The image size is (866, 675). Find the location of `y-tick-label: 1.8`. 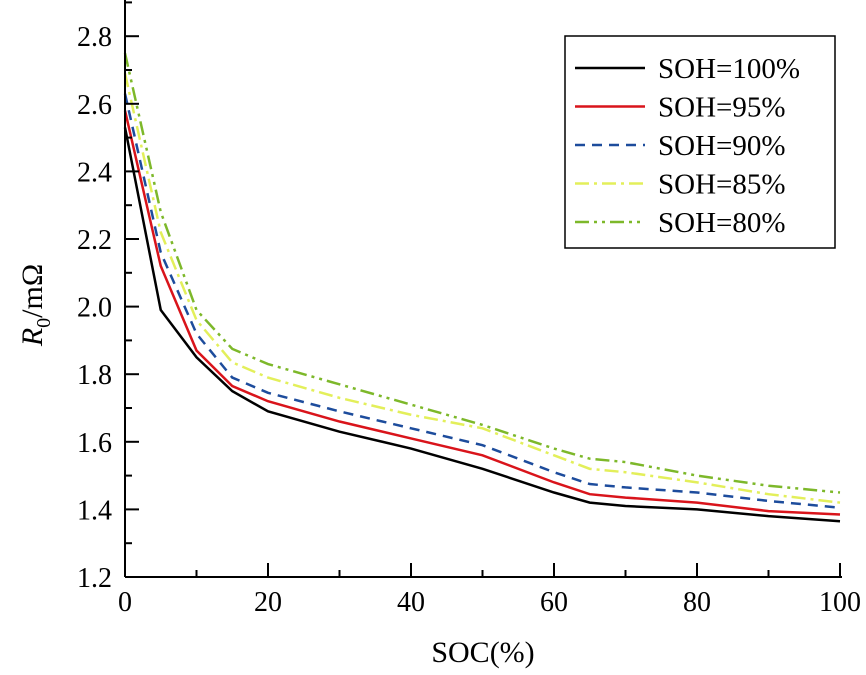

y-tick-label: 1.8 is located at coordinates (94, 375).